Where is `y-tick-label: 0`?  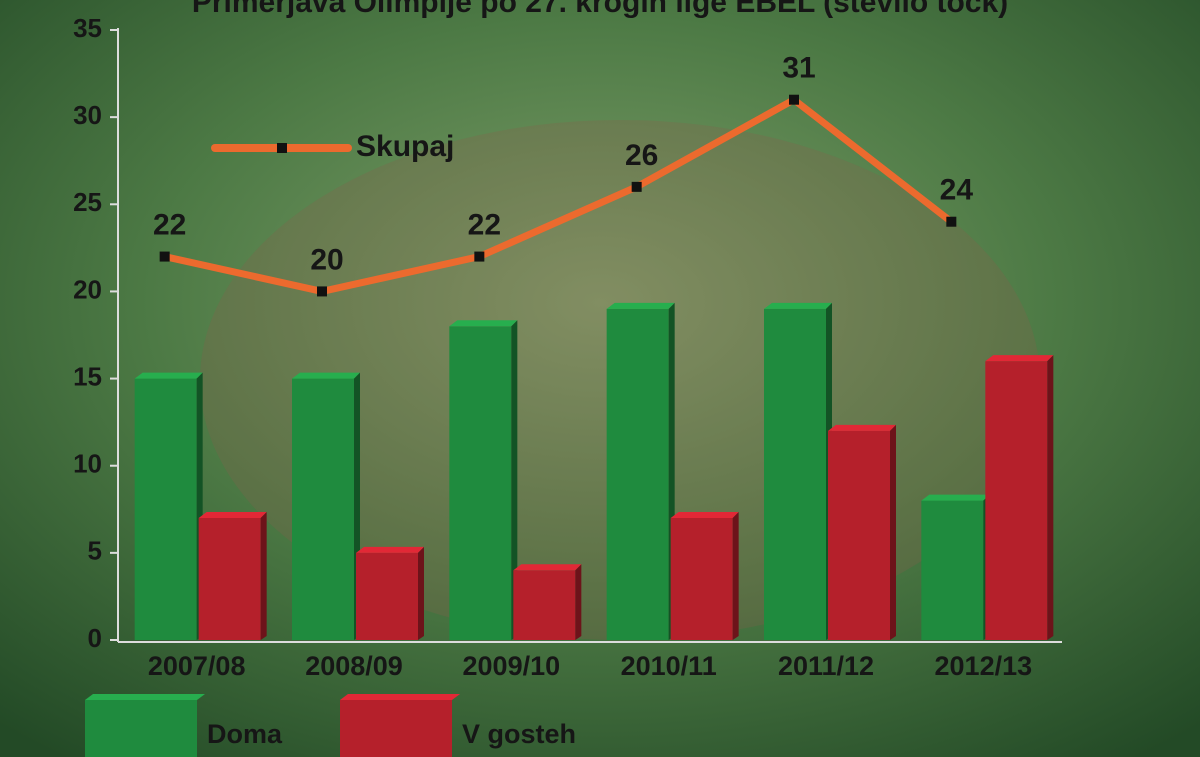
y-tick-label: 0 is located at coordinates (95, 638).